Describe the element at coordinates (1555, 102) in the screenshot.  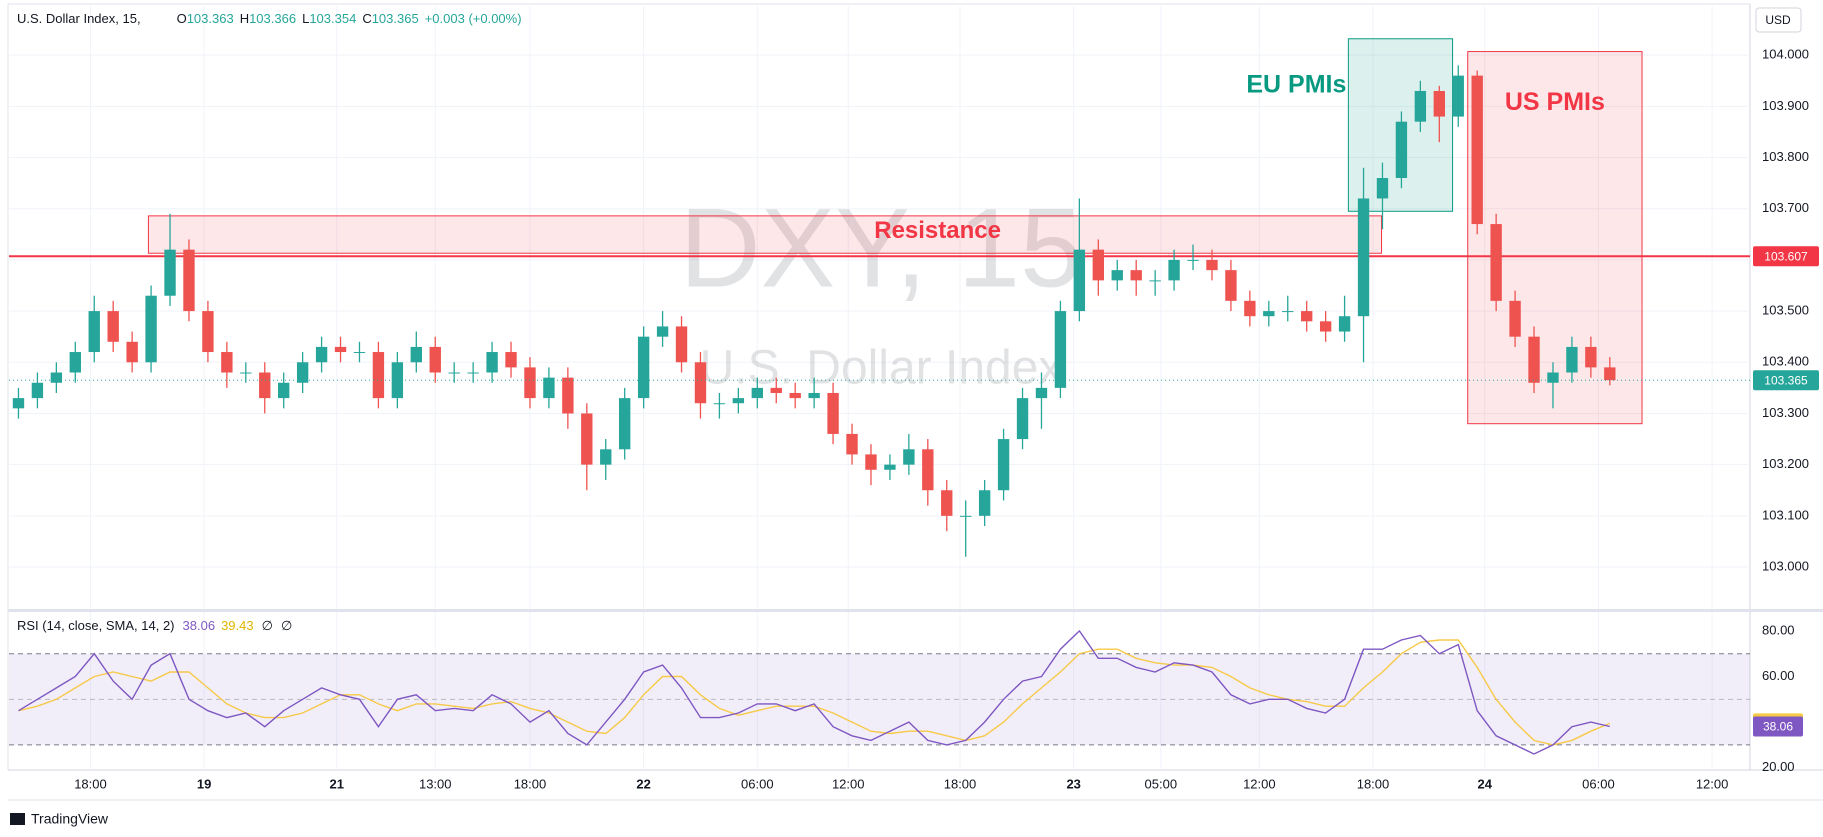
I see `annotation-label: US PMIs` at that location.